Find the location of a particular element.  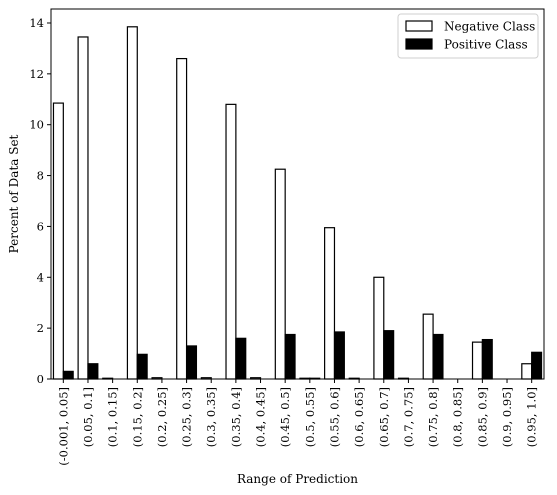

y-tick-label-4: 8 is located at coordinates (40, 176).